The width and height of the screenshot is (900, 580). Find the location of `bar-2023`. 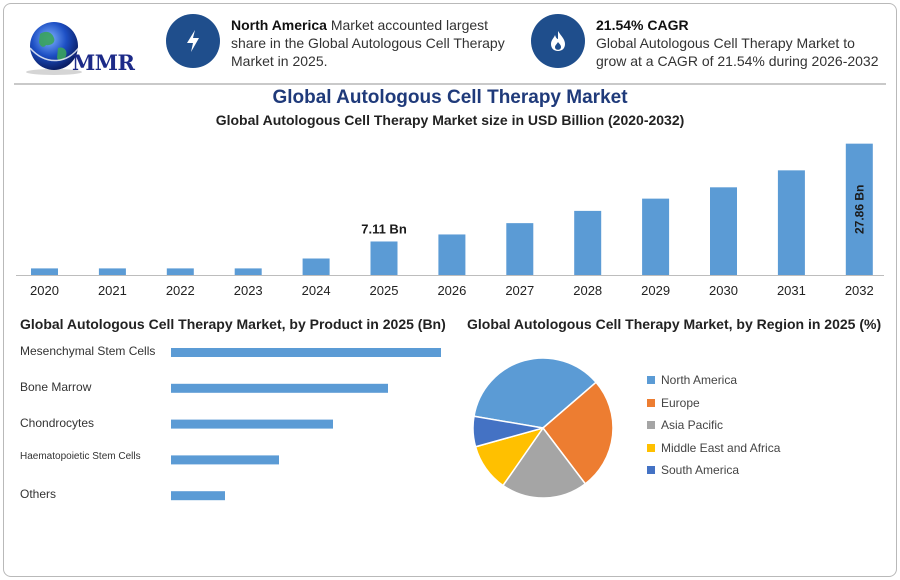

bar-2023 is located at coordinates (248, 271).